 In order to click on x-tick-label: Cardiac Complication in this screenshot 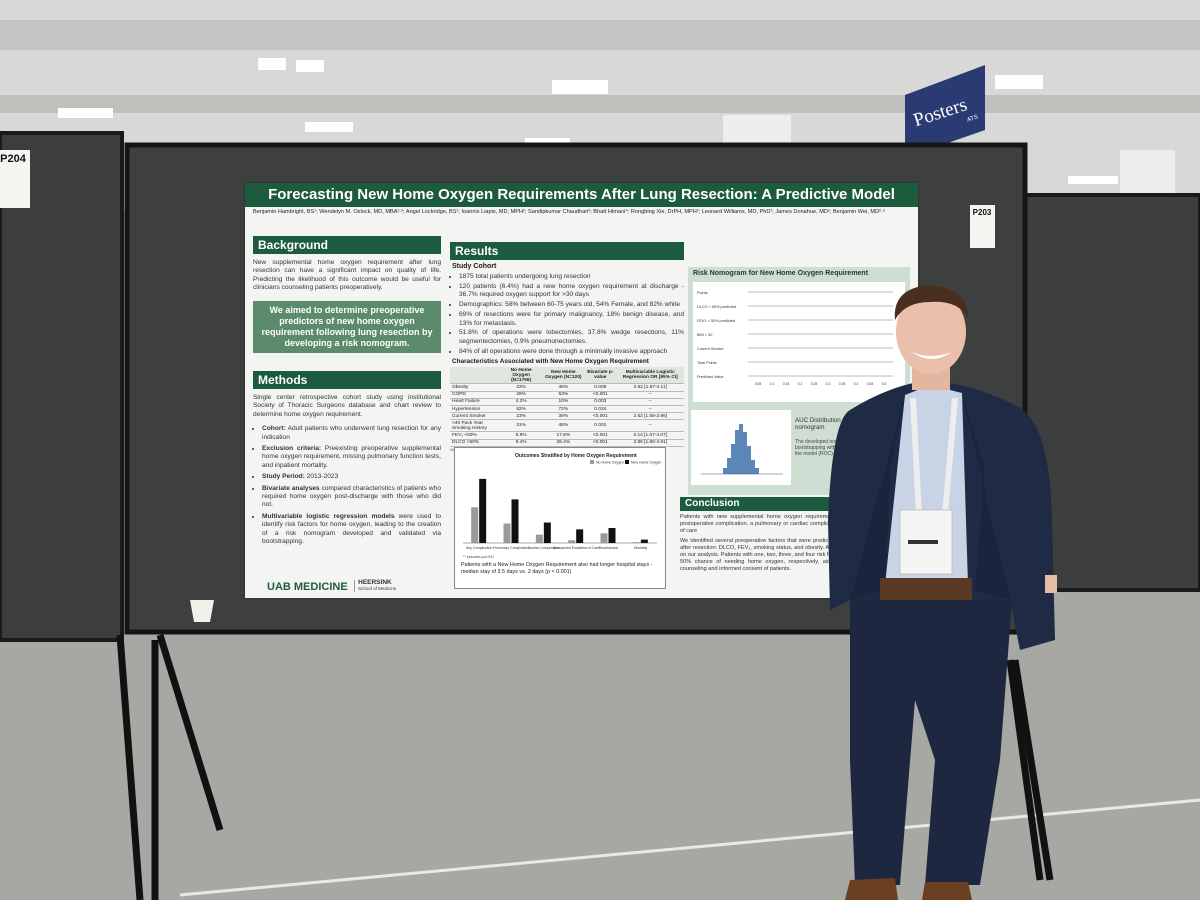, I will do `click(544, 548)`.